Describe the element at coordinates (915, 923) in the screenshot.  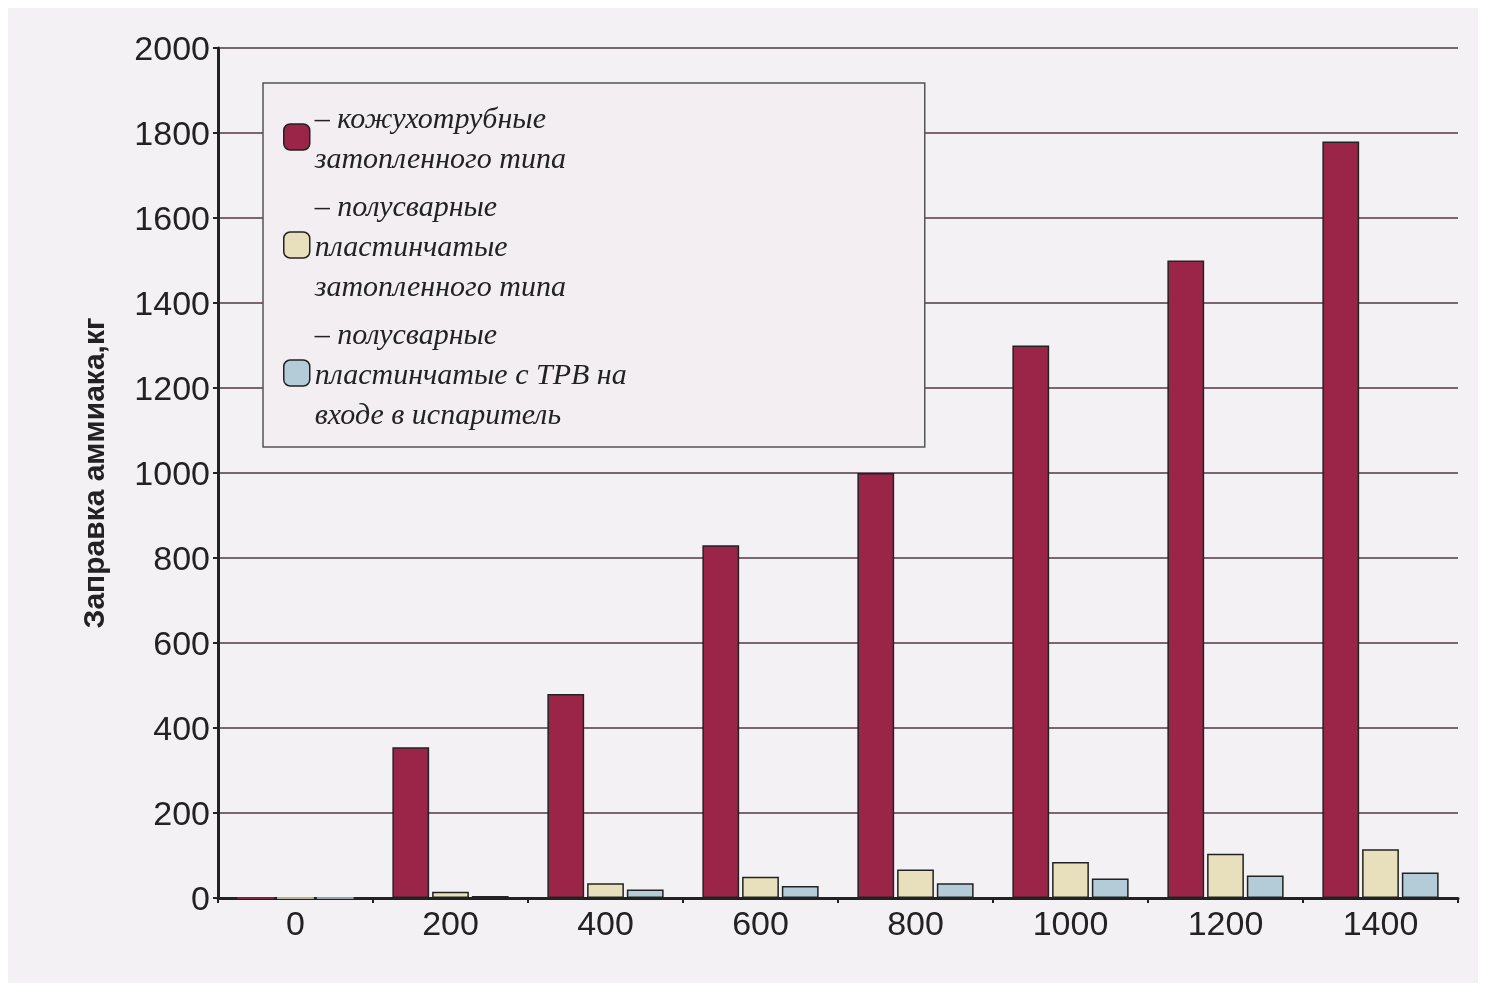
I see `x-tick-label: 800` at that location.